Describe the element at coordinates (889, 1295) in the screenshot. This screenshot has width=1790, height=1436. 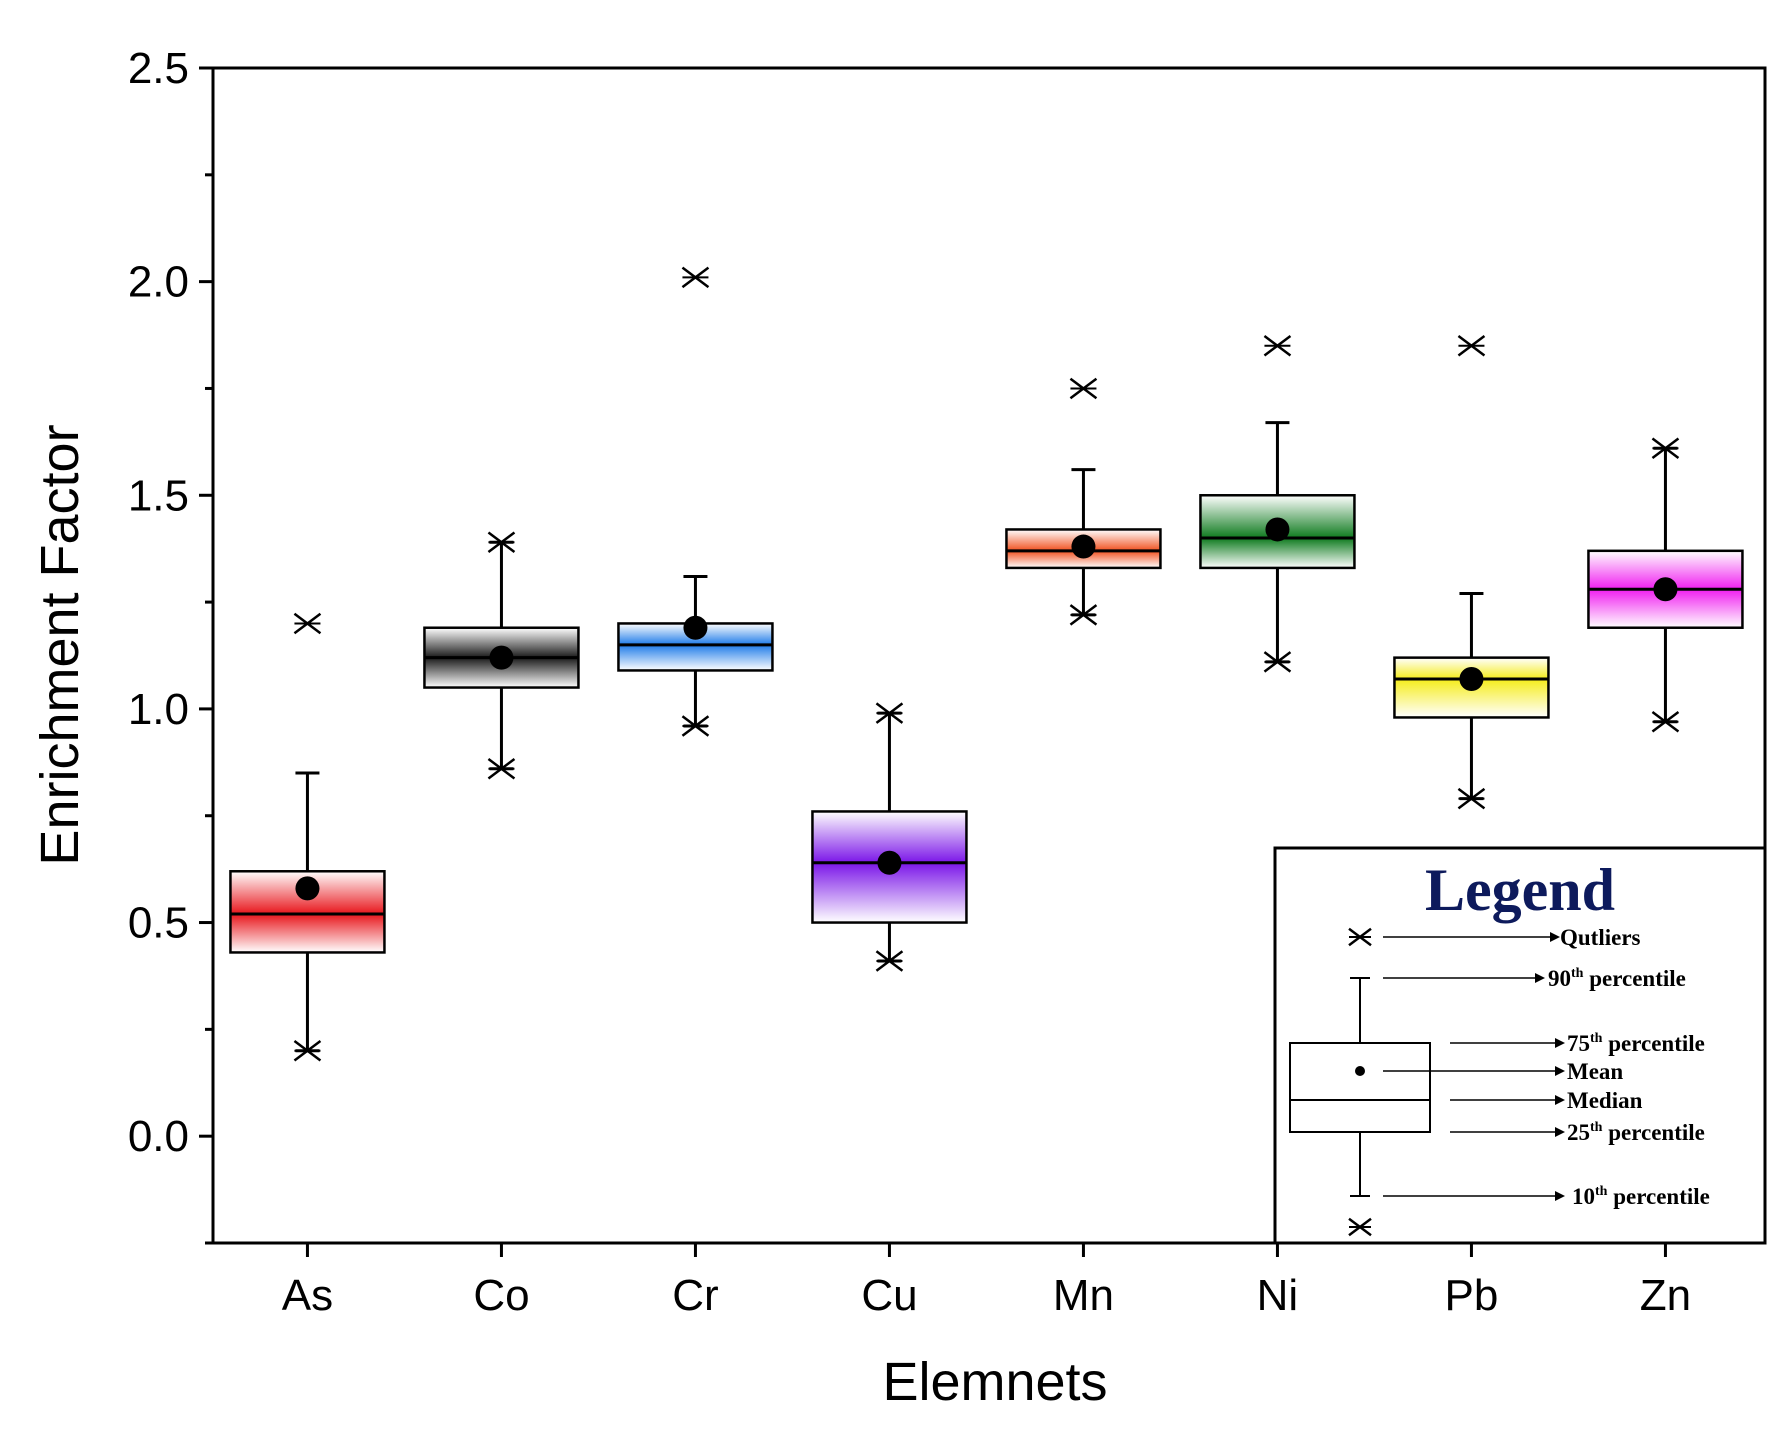
I see `x-tick-label: Cu` at that location.